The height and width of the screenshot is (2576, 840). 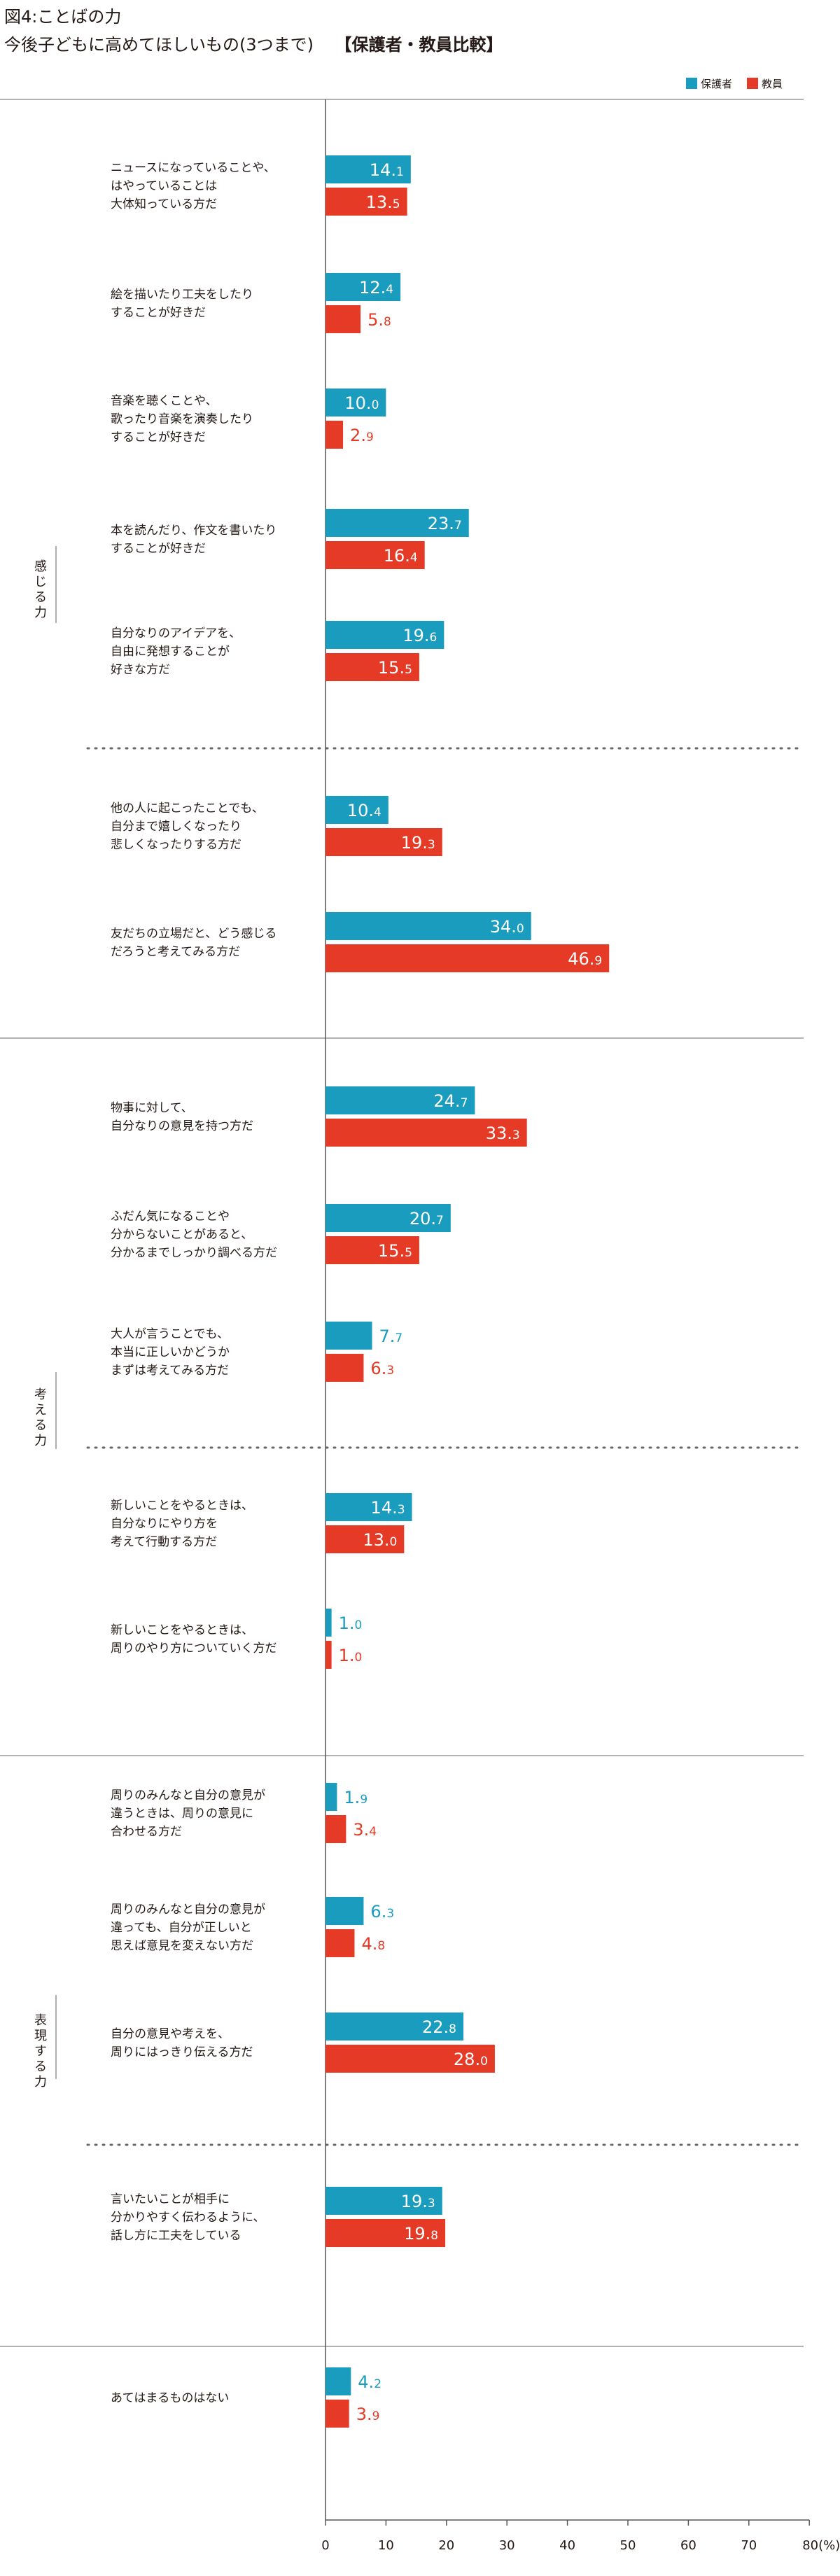 What do you see at coordinates (351, 1655) in the screenshot?
I see `data-label-teacher: 1.0` at bounding box center [351, 1655].